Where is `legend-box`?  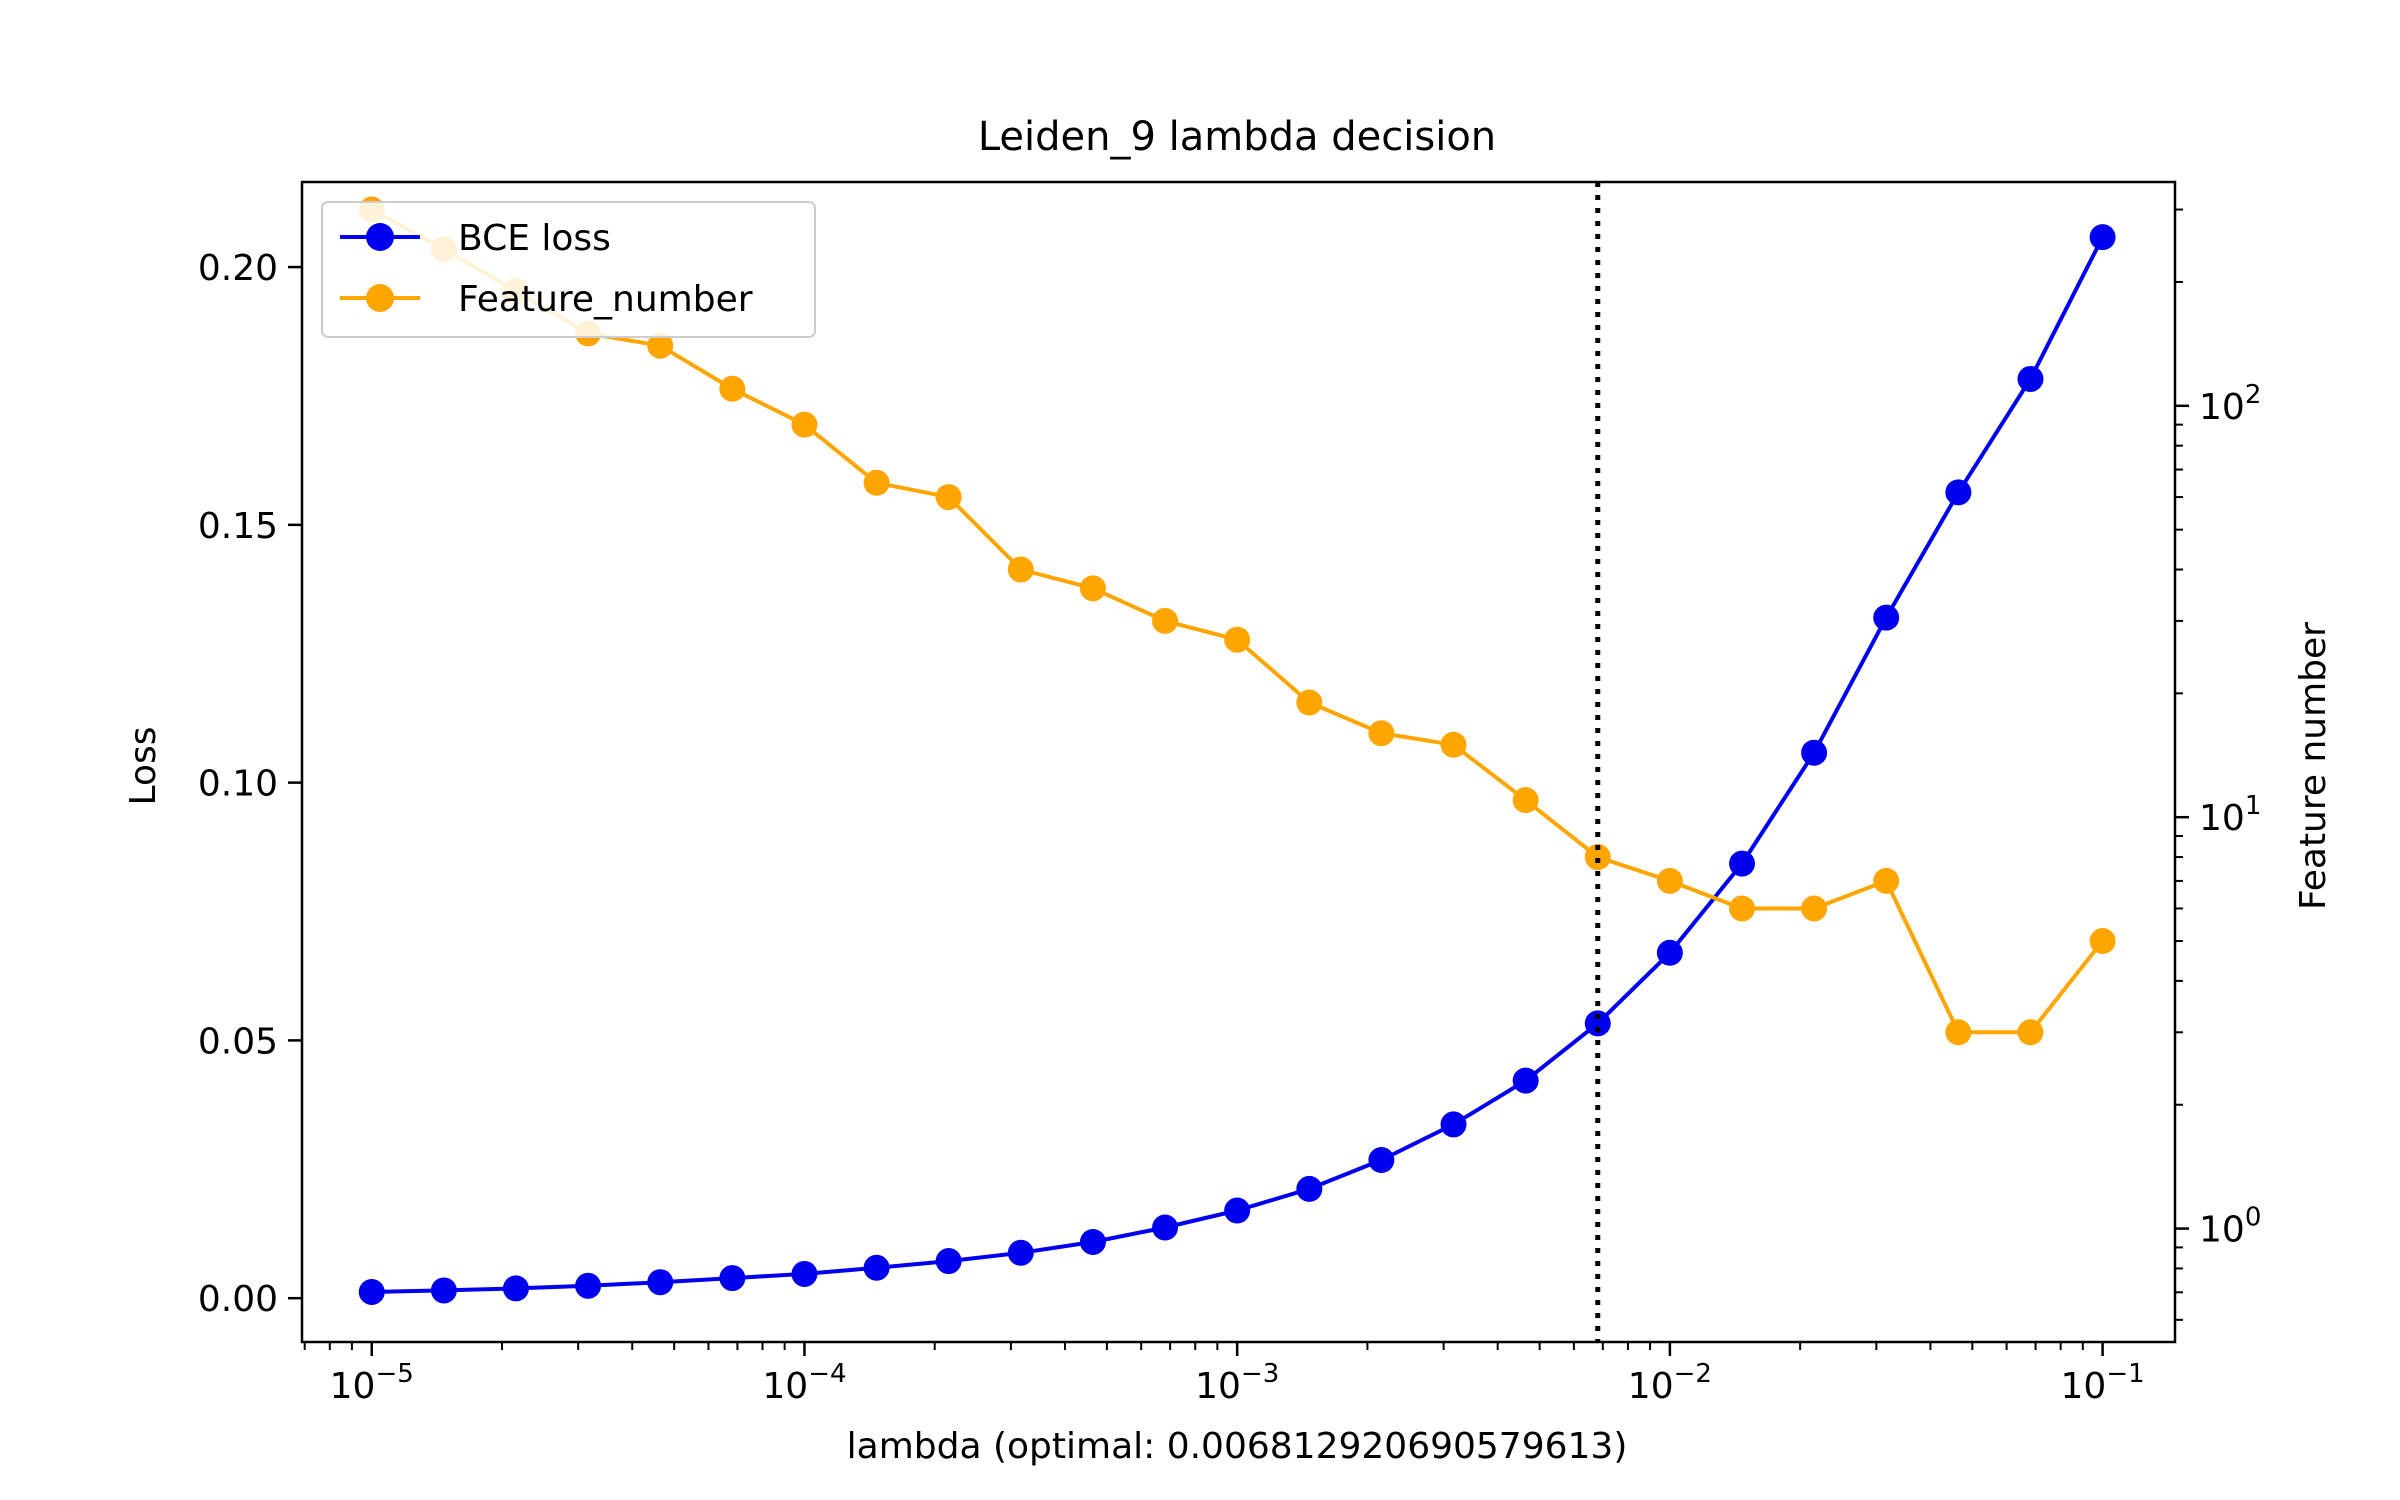 legend-box is located at coordinates (568, 269).